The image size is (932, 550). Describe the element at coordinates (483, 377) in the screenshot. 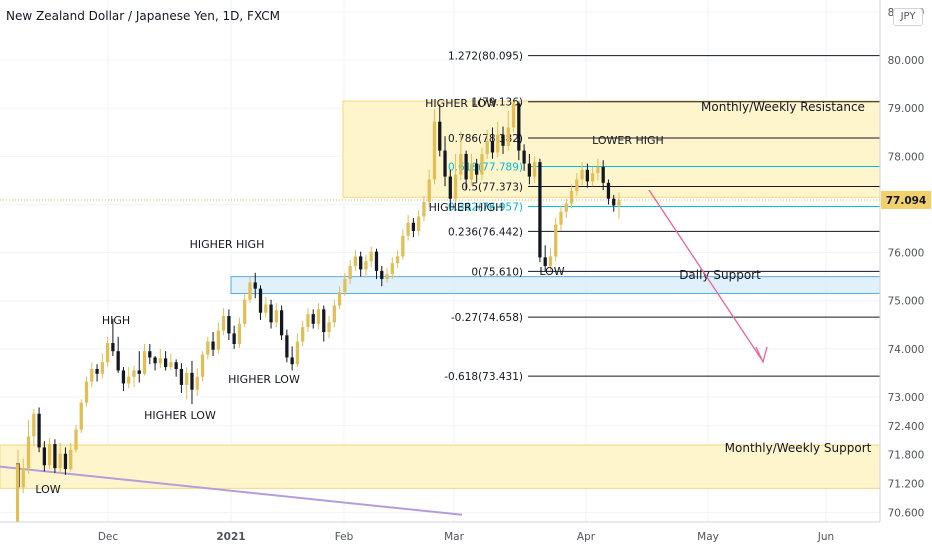

I see `fib-level-label: -0.618(73.431)` at that location.